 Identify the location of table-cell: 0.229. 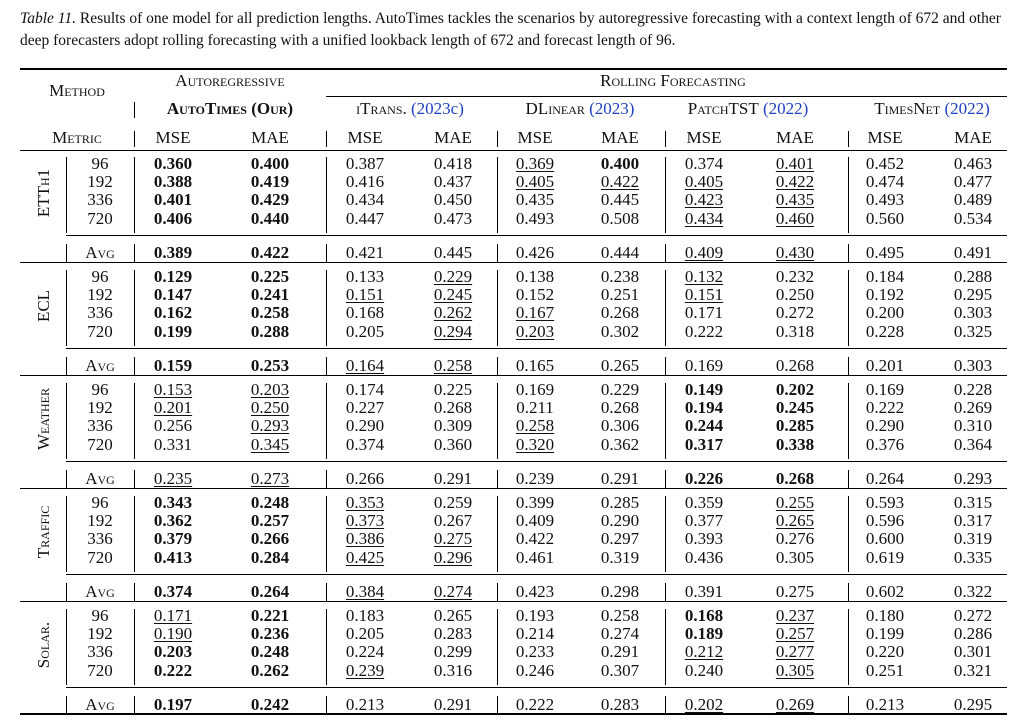
(620, 389).